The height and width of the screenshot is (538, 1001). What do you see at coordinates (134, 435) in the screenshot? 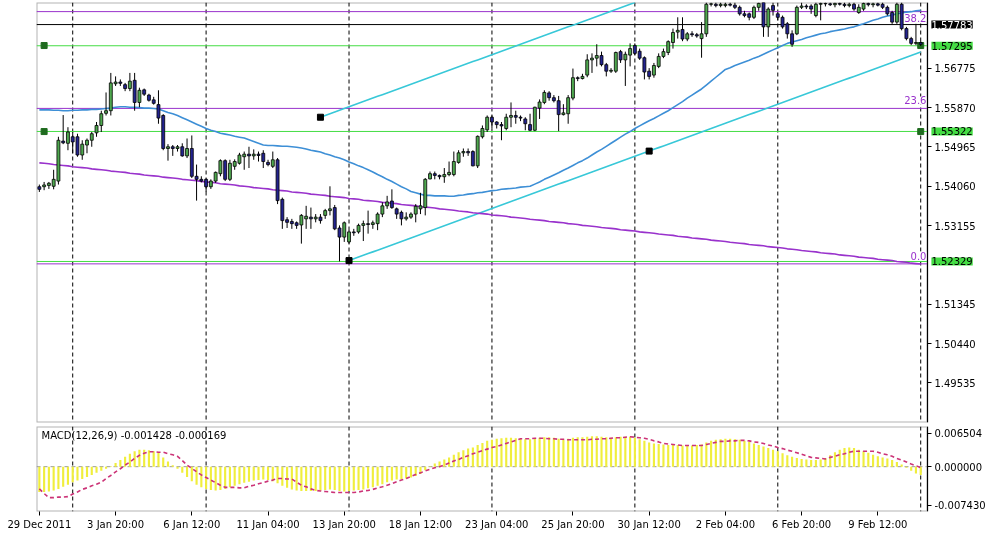
I see `chart-title: MACD(12,26,9) -0.001428 -0.000169` at bounding box center [134, 435].